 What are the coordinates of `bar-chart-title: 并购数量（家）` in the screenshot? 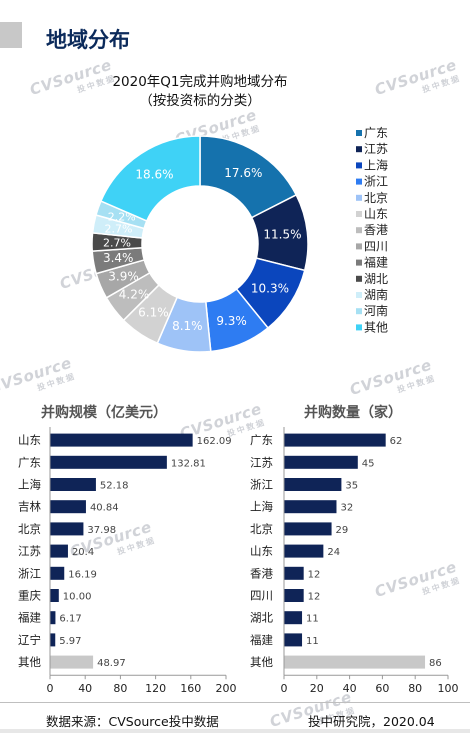 It's located at (353, 412).